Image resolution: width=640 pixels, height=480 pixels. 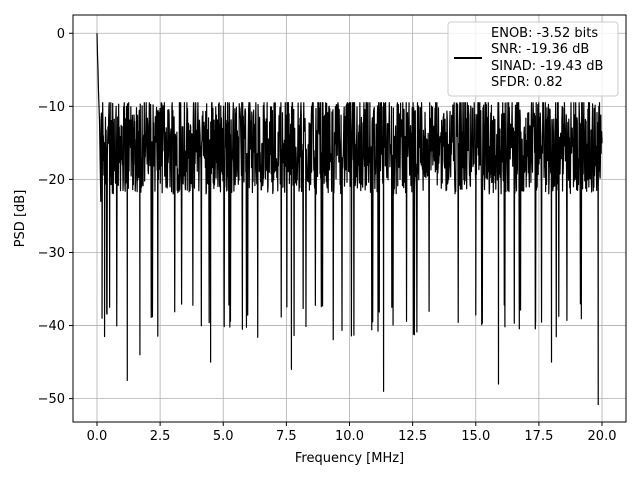 What do you see at coordinates (349, 436) in the screenshot?
I see `x-tick-label: 10.0` at bounding box center [349, 436].